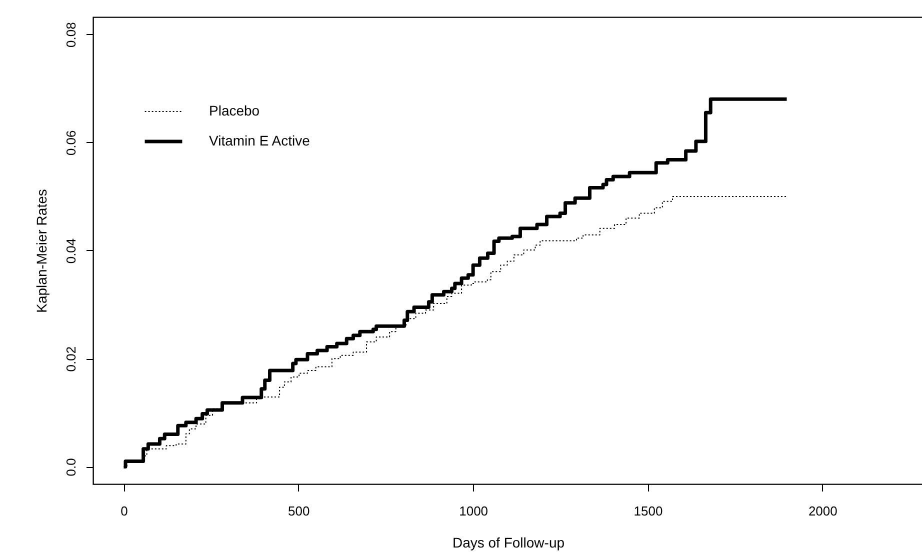  What do you see at coordinates (71, 467) in the screenshot?
I see `y-tick-label: 0.0` at bounding box center [71, 467].